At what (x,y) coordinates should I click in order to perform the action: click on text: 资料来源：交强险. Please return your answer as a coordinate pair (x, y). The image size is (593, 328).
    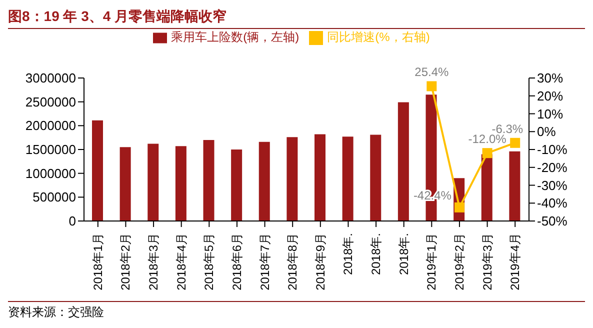
    Looking at the image, I should click on (296, 312).